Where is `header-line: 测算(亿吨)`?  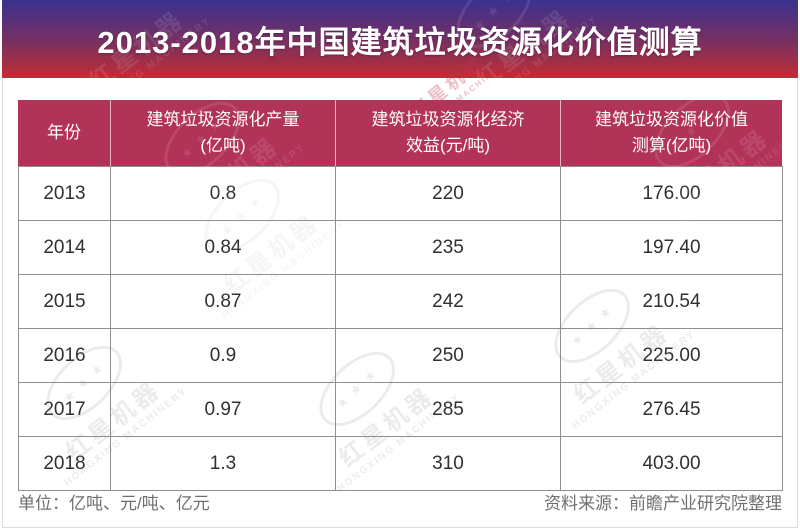 header-line: 测算(亿吨) is located at coordinates (671, 145).